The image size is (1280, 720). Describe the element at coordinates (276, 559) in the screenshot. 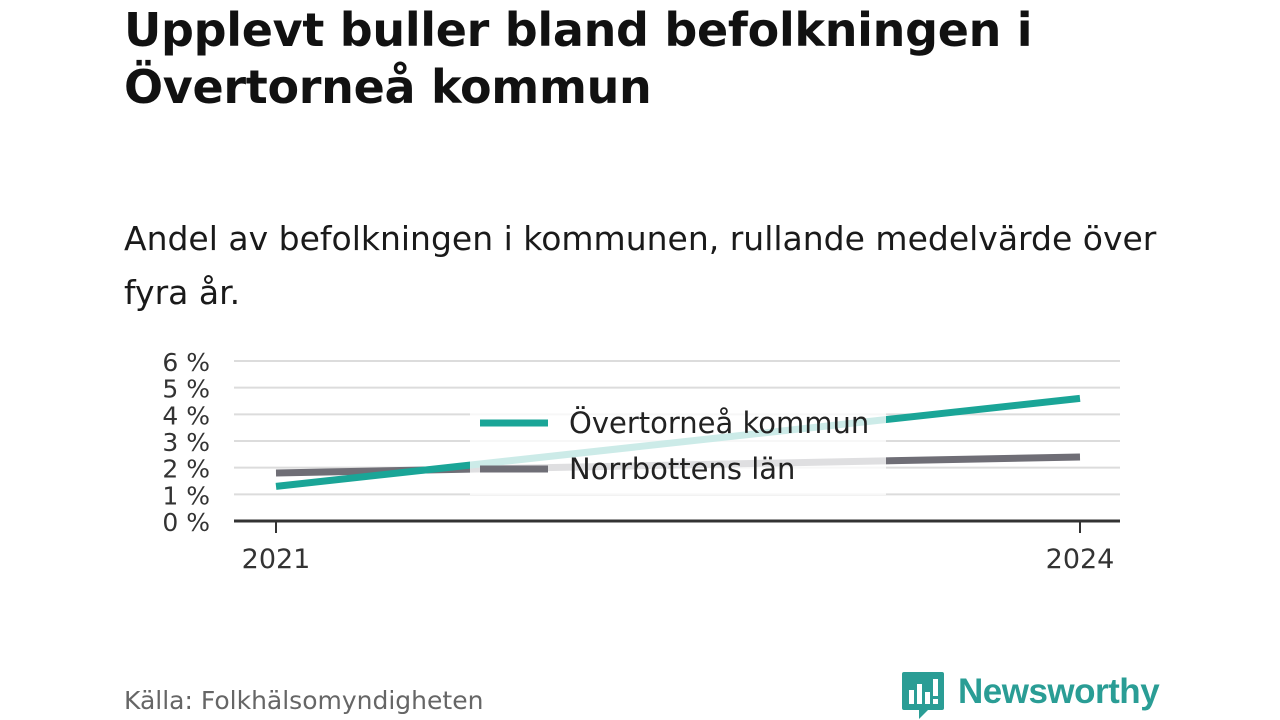

I see `x-tick-label: 2021` at that location.